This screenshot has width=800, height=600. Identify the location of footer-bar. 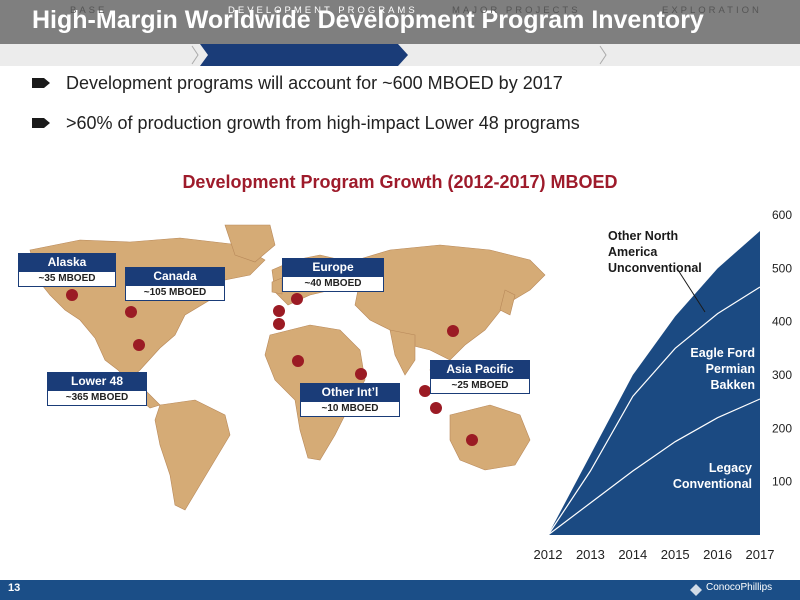
(400, 590).